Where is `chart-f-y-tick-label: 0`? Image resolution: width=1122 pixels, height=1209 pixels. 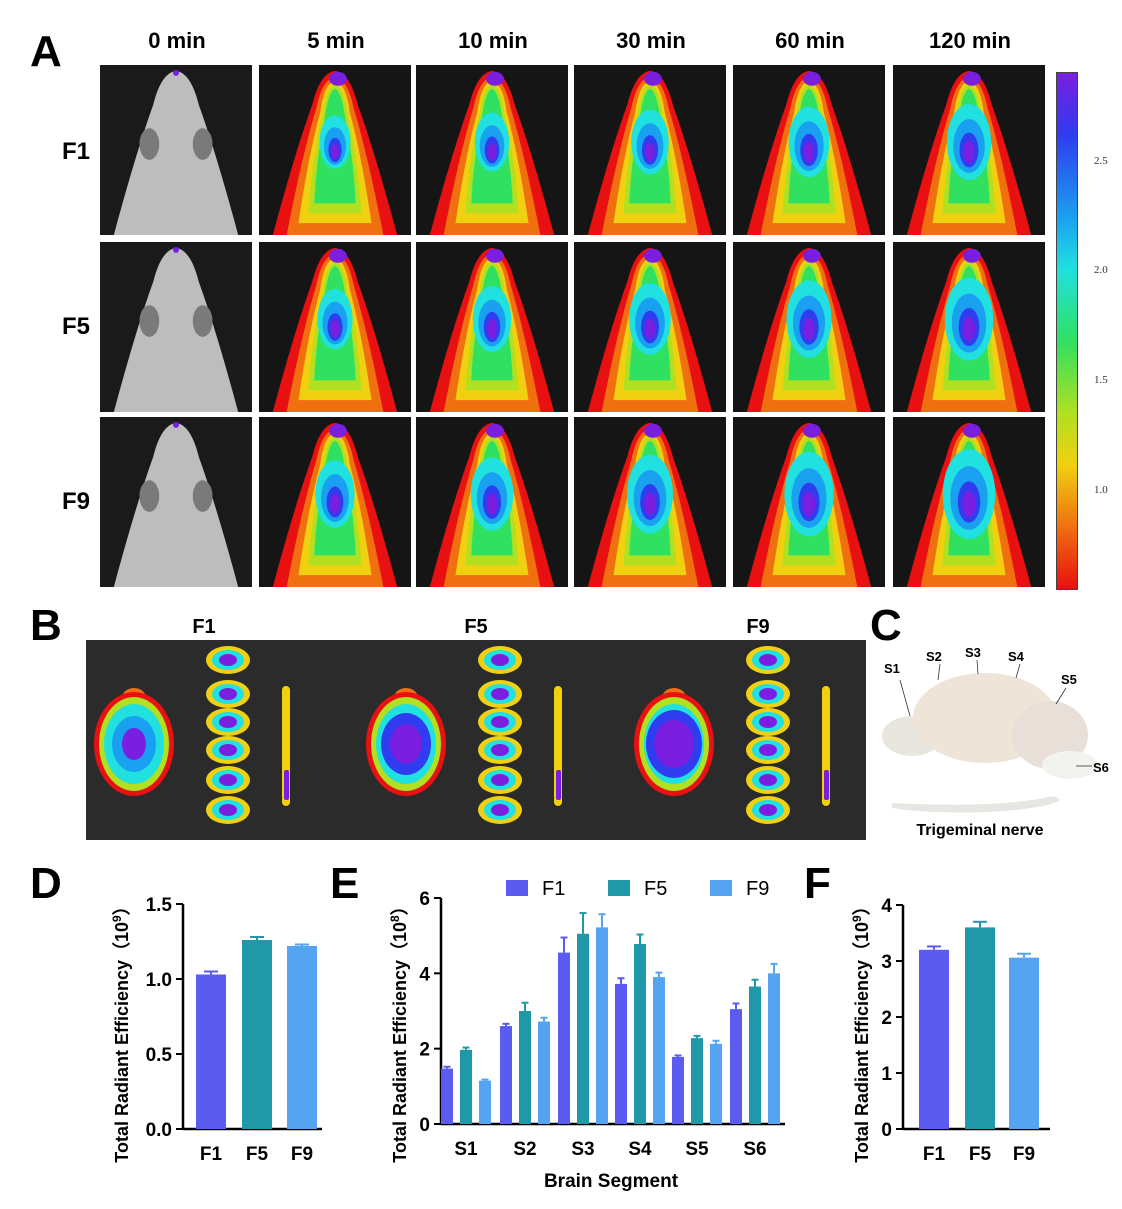 chart-f-y-tick-label: 0 is located at coordinates (886, 1130).